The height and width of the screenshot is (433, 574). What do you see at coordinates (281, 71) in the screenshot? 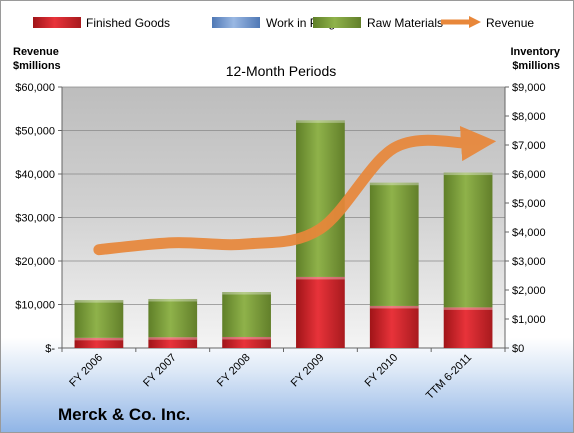
I see `chart-subtitle: 12-Month Periods` at bounding box center [281, 71].